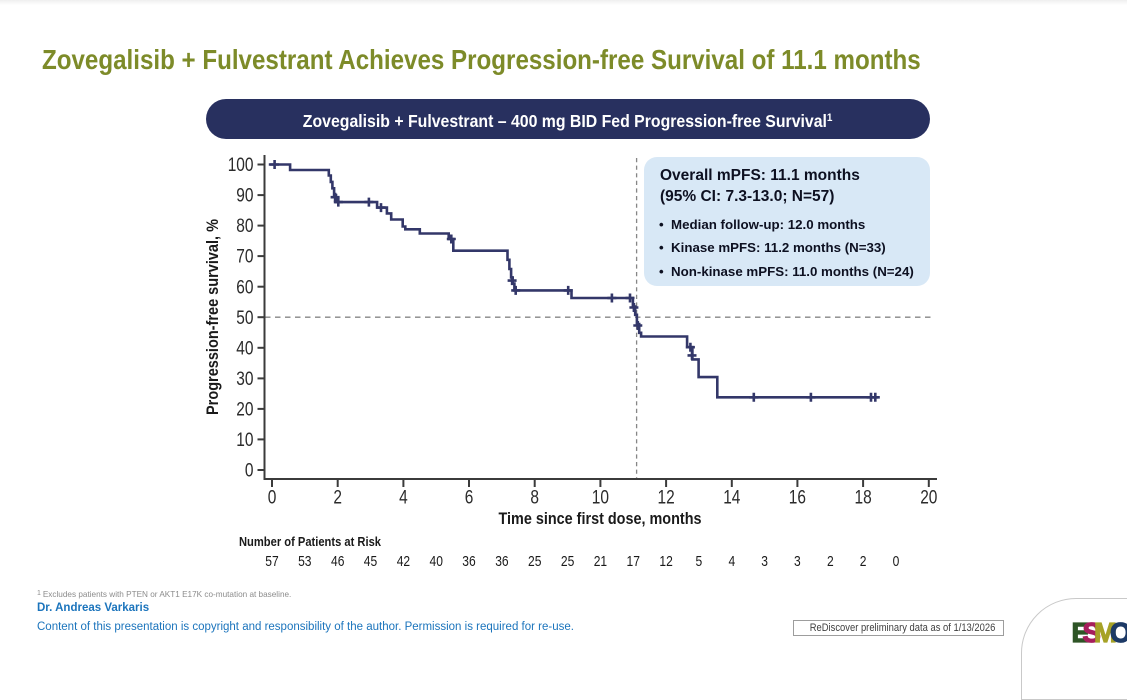 The image size is (1127, 700). What do you see at coordinates (1081, 632) in the screenshot?
I see `svg-text: E` at bounding box center [1081, 632].